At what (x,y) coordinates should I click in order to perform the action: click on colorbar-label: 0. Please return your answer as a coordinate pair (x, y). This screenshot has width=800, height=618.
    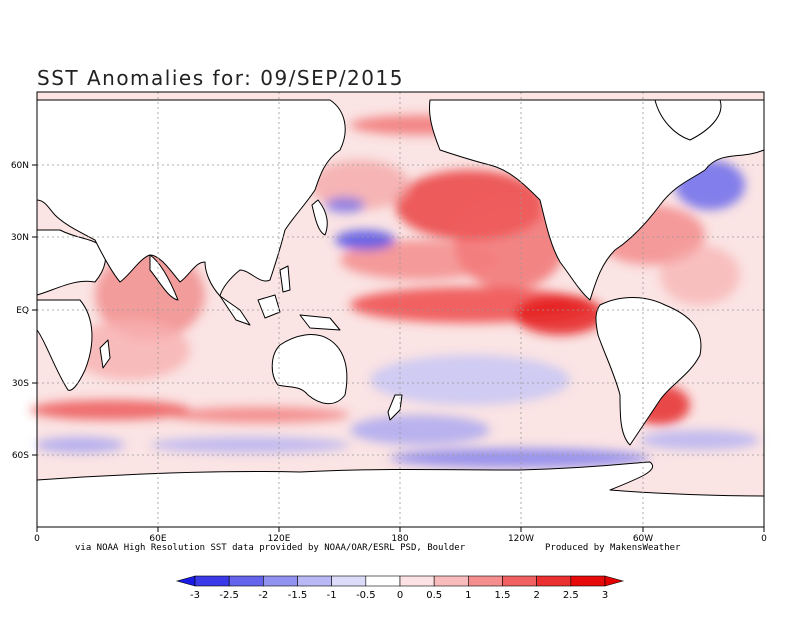
    Looking at the image, I should click on (400, 595).